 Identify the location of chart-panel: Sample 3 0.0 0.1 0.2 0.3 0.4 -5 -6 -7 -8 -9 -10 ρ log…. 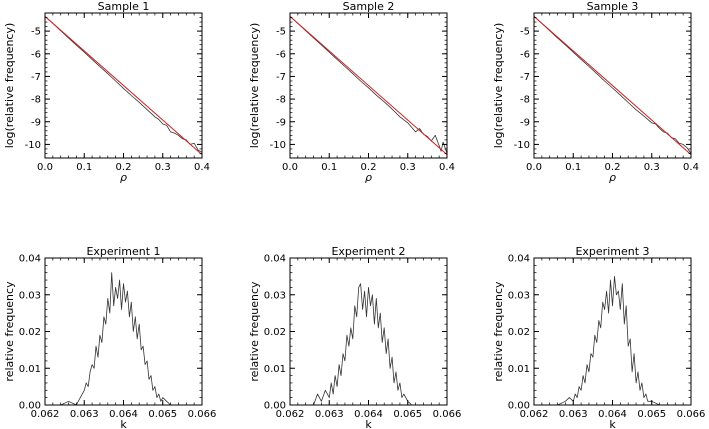
(595, 92).